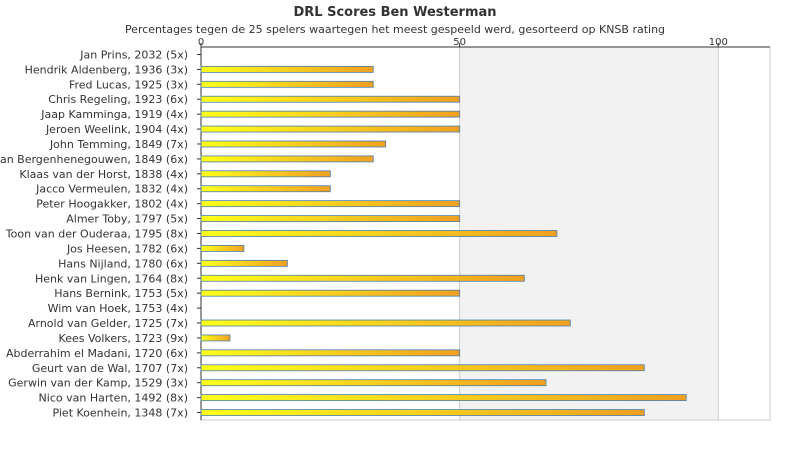  I want to click on category-label: Piet Koenhein, 1348 (7x), so click(120, 413).